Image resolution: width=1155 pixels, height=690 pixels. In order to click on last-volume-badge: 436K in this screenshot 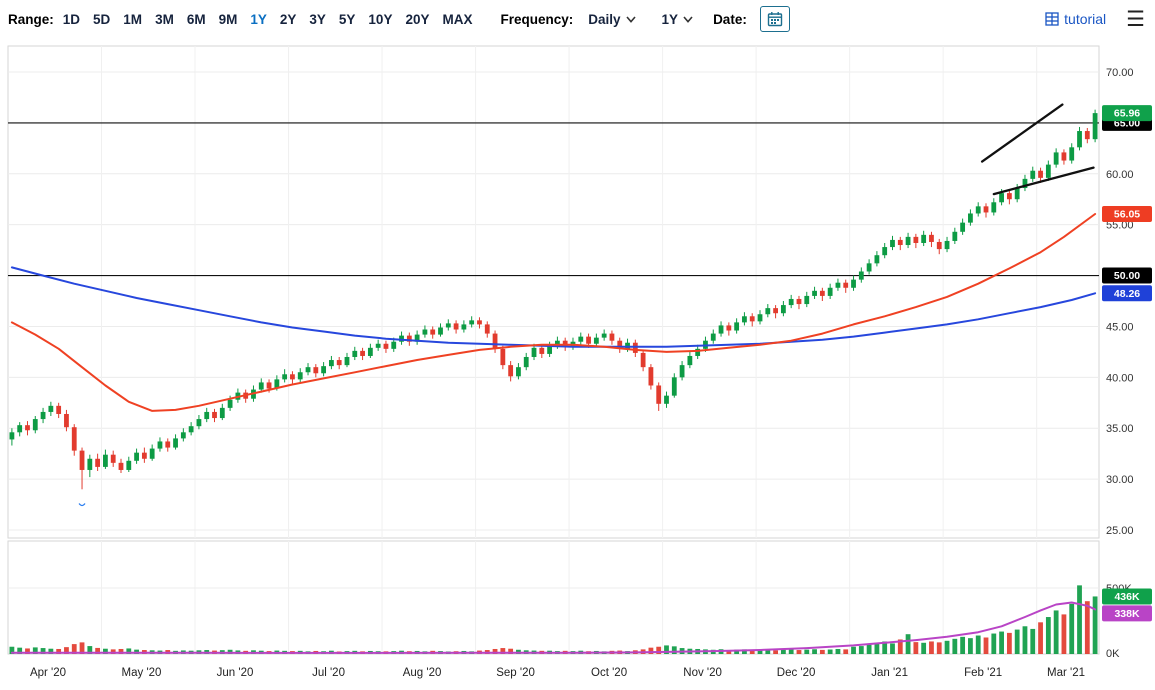, I will do `click(1127, 596)`.